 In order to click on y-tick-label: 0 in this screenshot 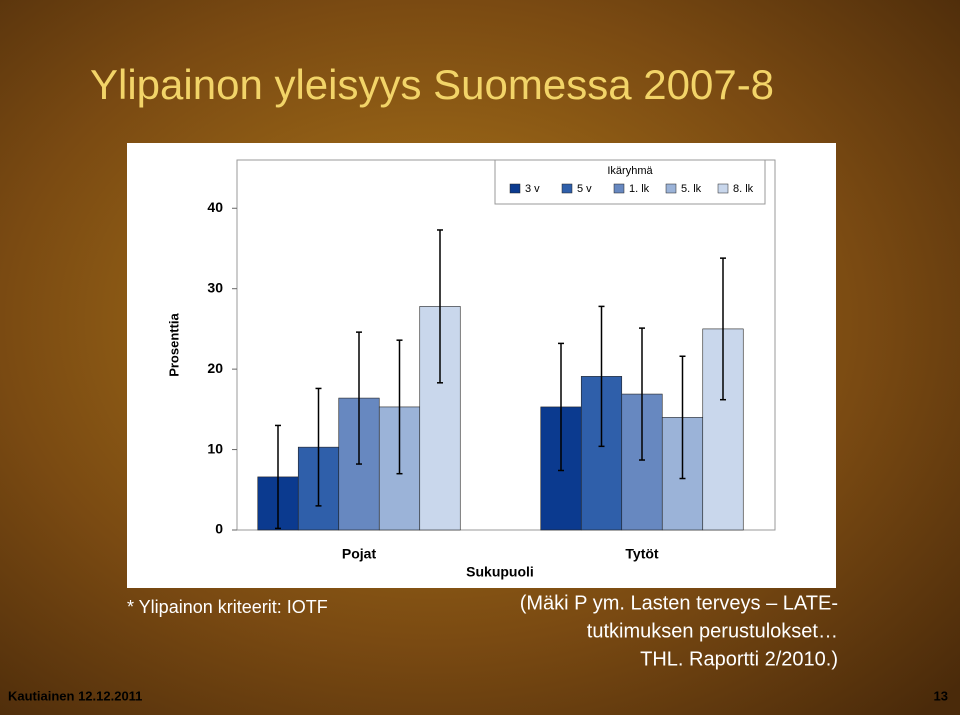, I will do `click(219, 529)`.